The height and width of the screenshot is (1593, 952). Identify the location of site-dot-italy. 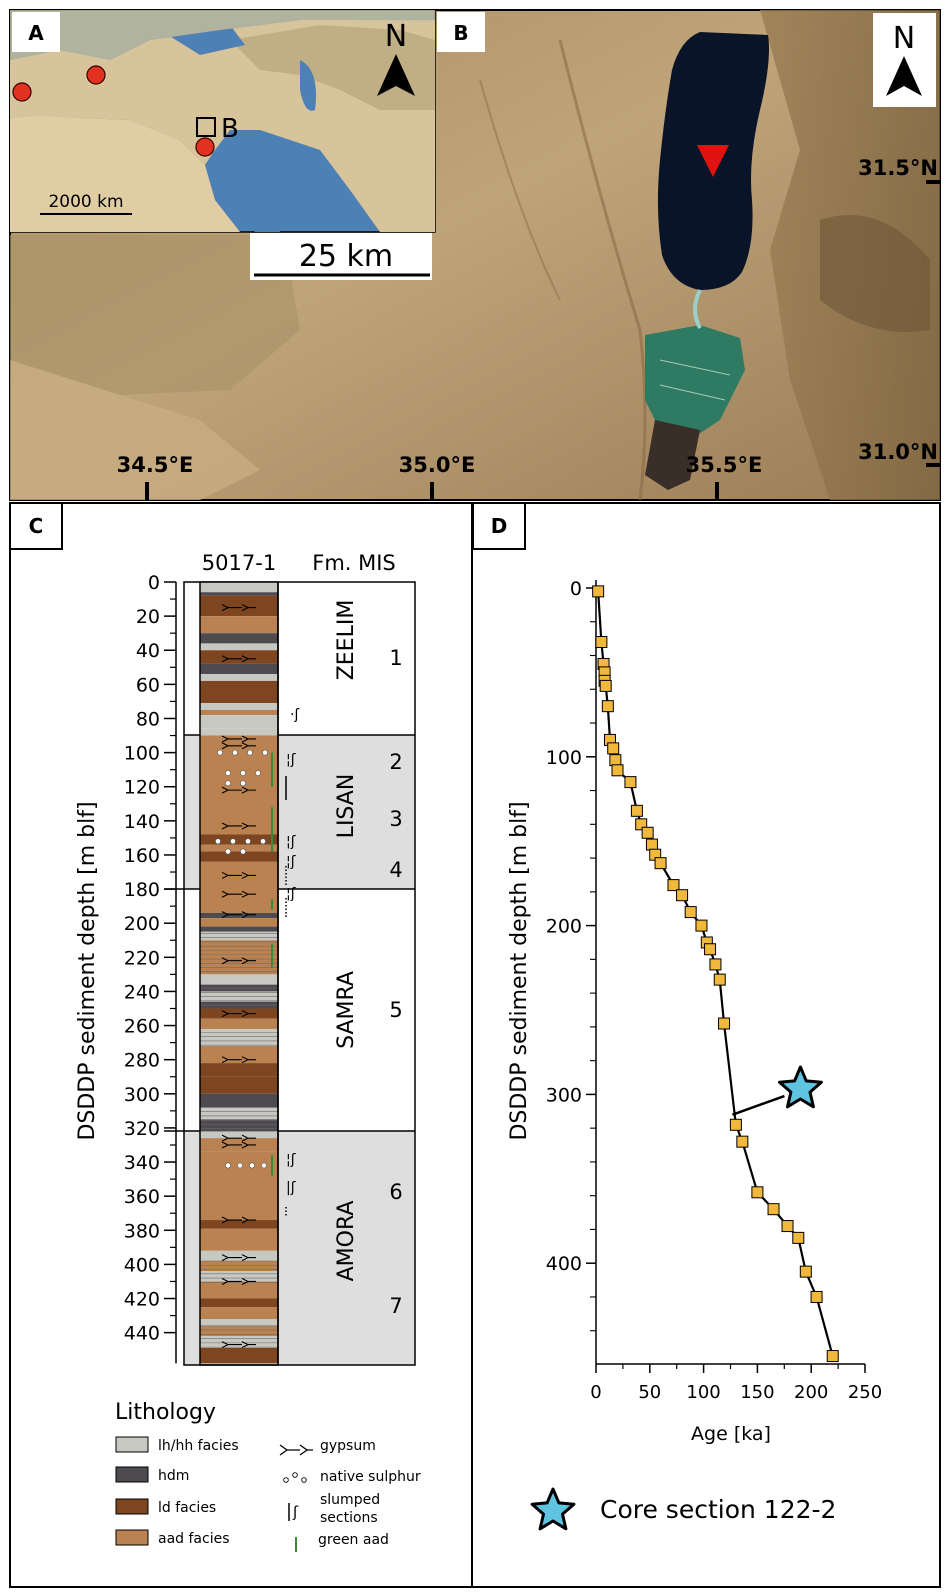
(96, 75).